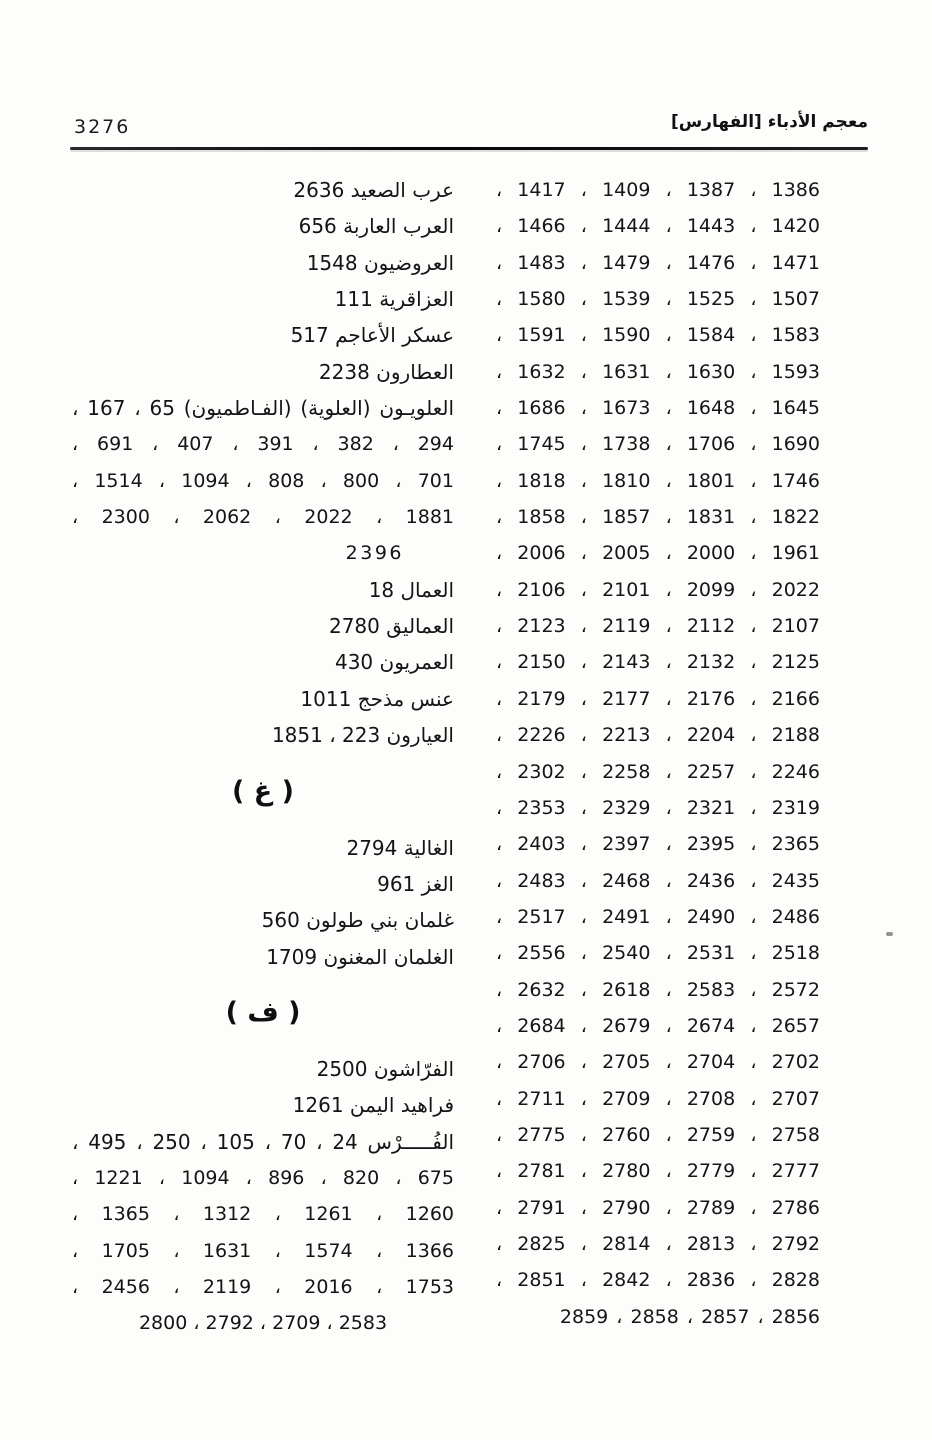 Image resolution: width=932 pixels, height=1440 pixels. I want to click on index-entry-continuation: 1366 ، 1574 ، 1631 ، 1705 ،, so click(263, 1250).